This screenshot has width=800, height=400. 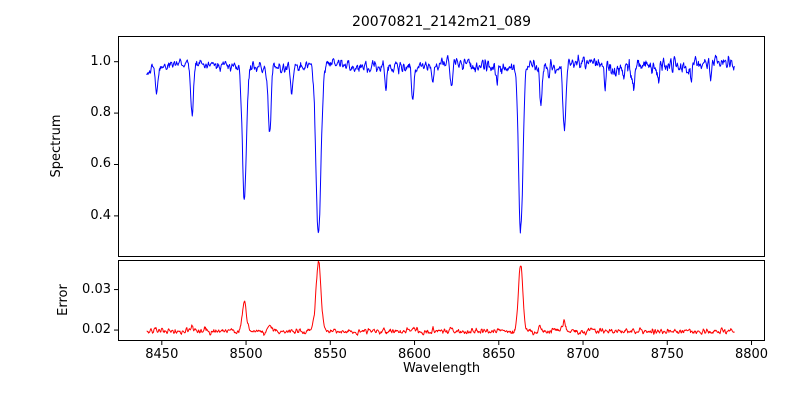 I want to click on error-axis-label: Error, so click(x=63, y=300).